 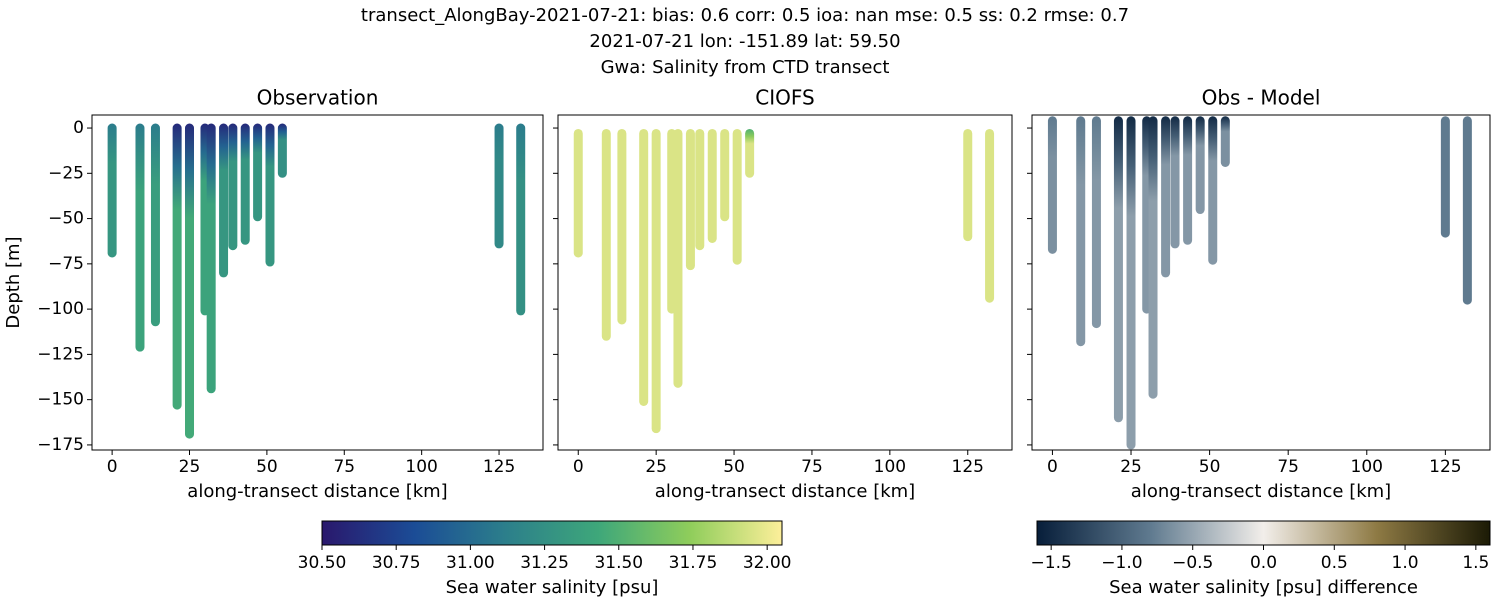 I want to click on colorbar-tick-label: 0.5, so click(x=1334, y=563).